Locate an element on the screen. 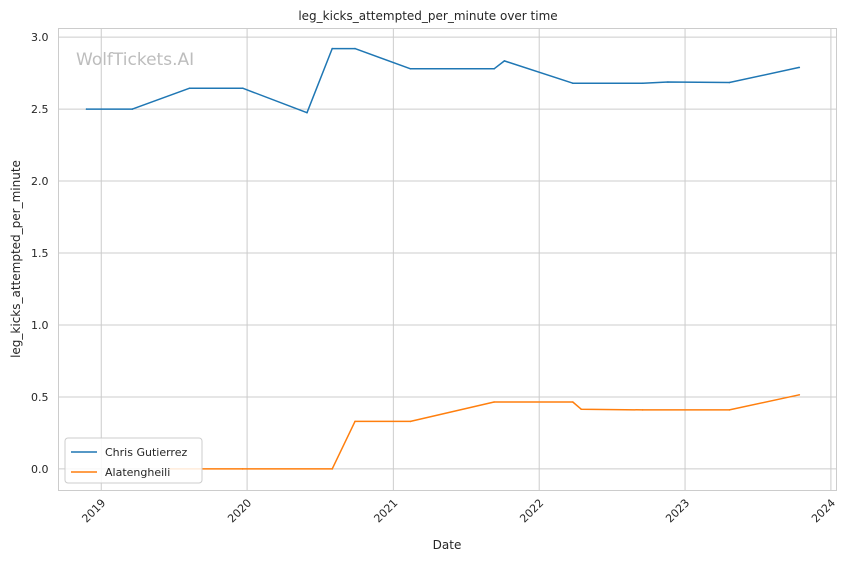 This screenshot has width=856, height=561. legend-label-series-2: Alatengheili is located at coordinates (137, 472).